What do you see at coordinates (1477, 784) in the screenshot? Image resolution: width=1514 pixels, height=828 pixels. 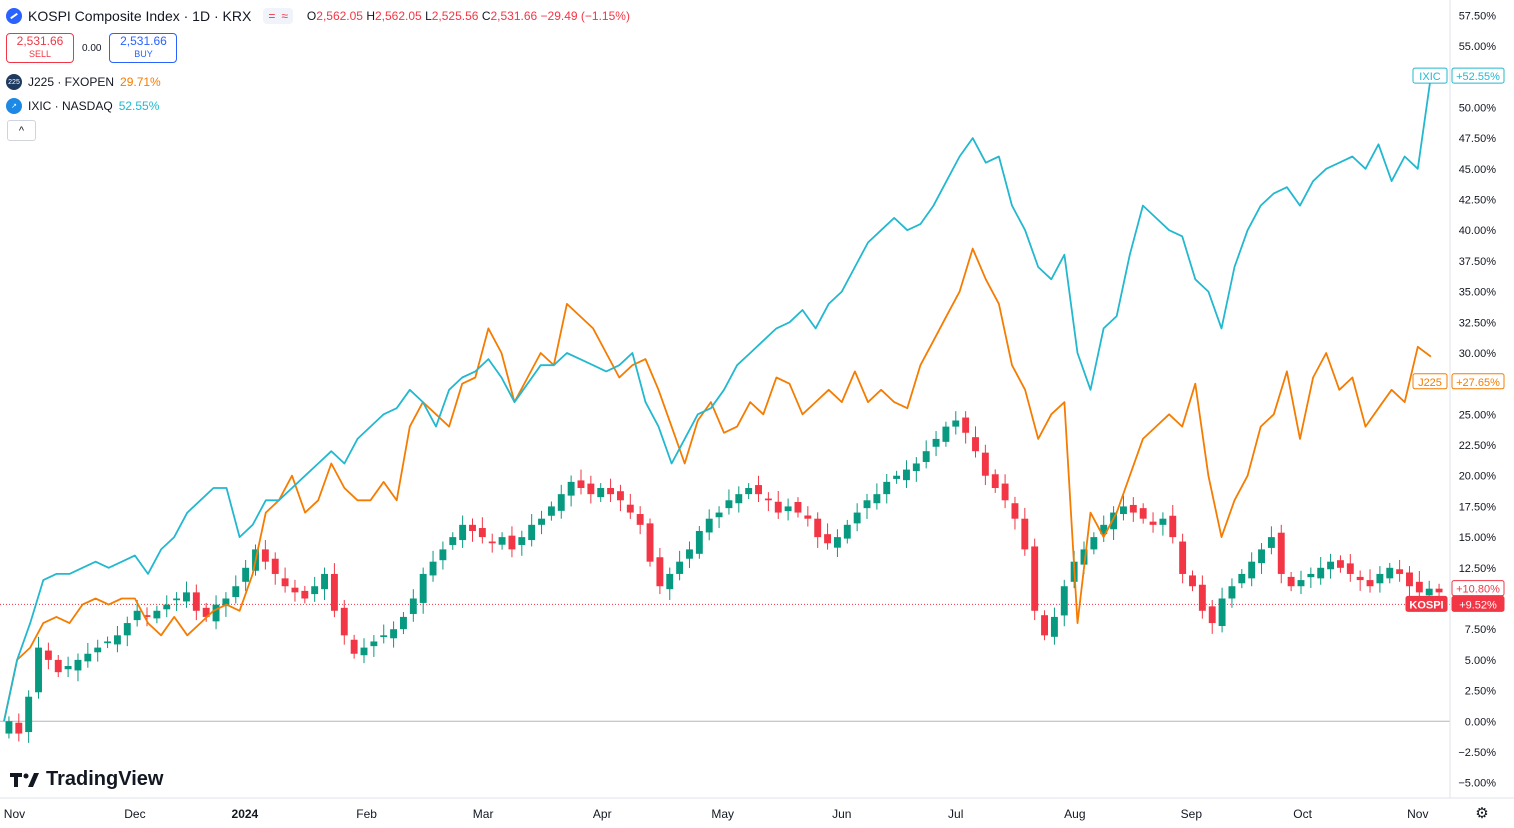 I see `y-tick-label: −5.00%` at bounding box center [1477, 784].